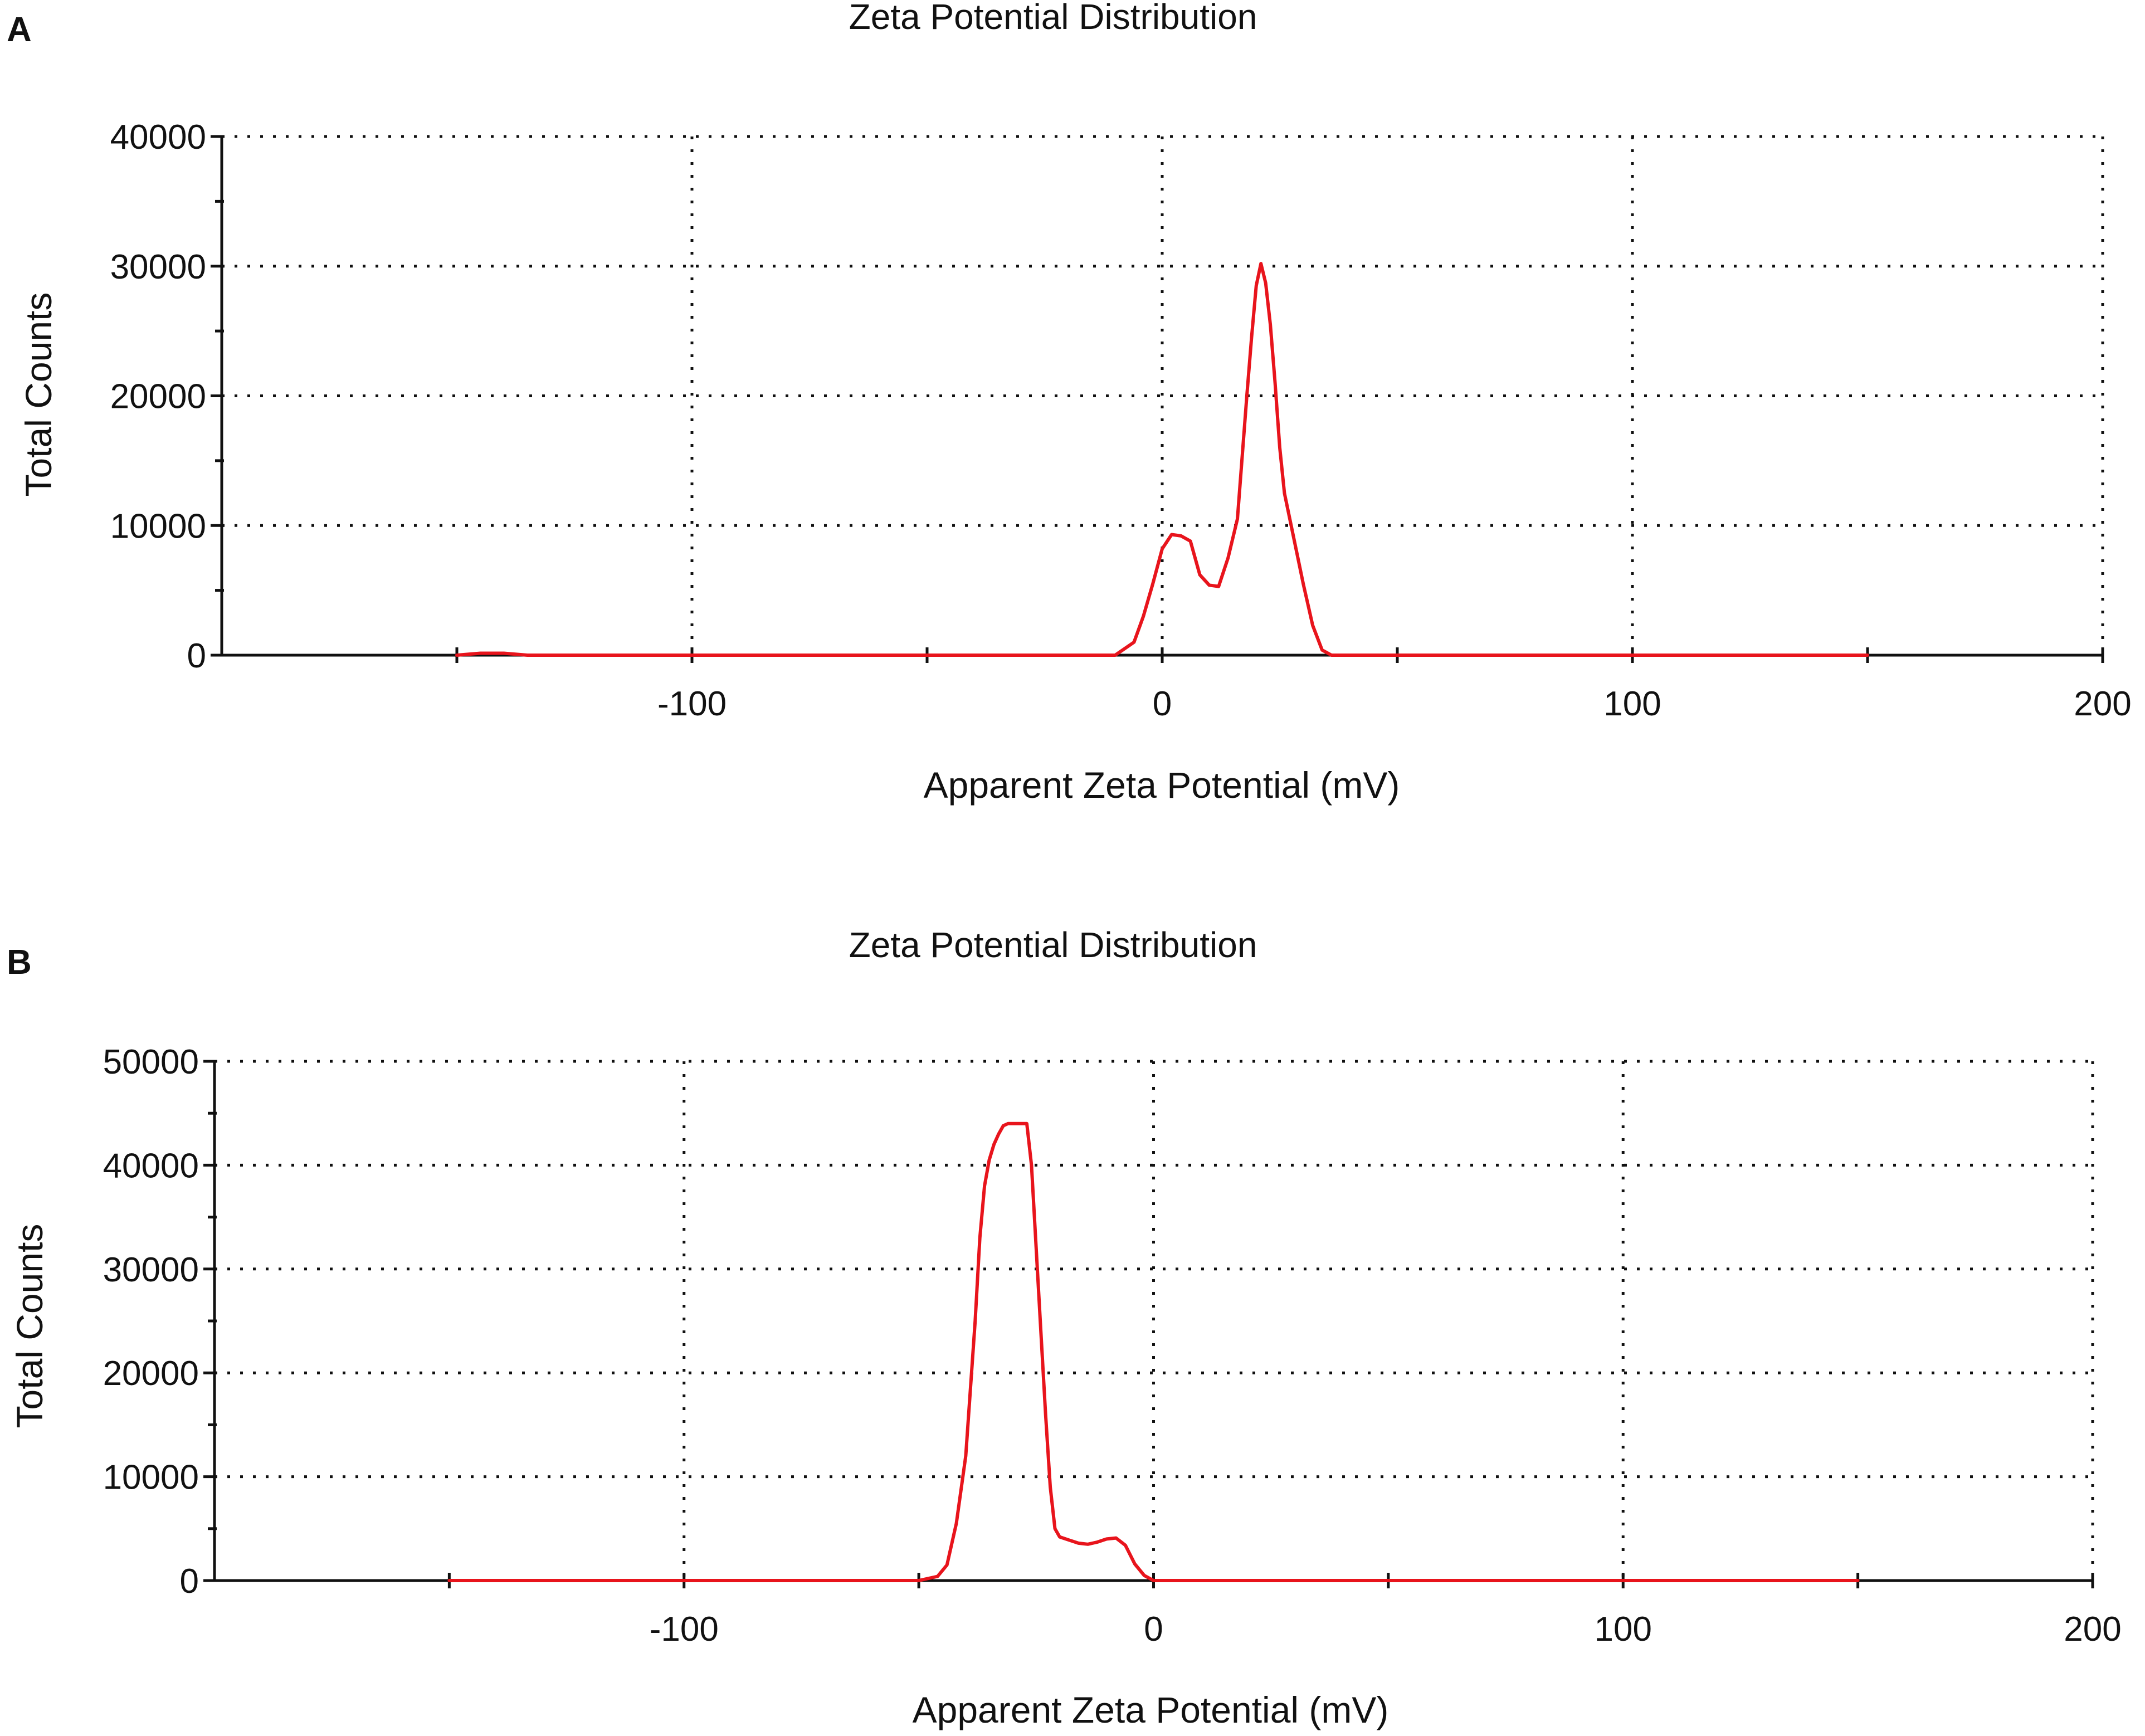 Image resolution: width=2145 pixels, height=1736 pixels. What do you see at coordinates (1053, 19) in the screenshot?
I see `chart-title-a: Zeta Potential Distribution` at bounding box center [1053, 19].